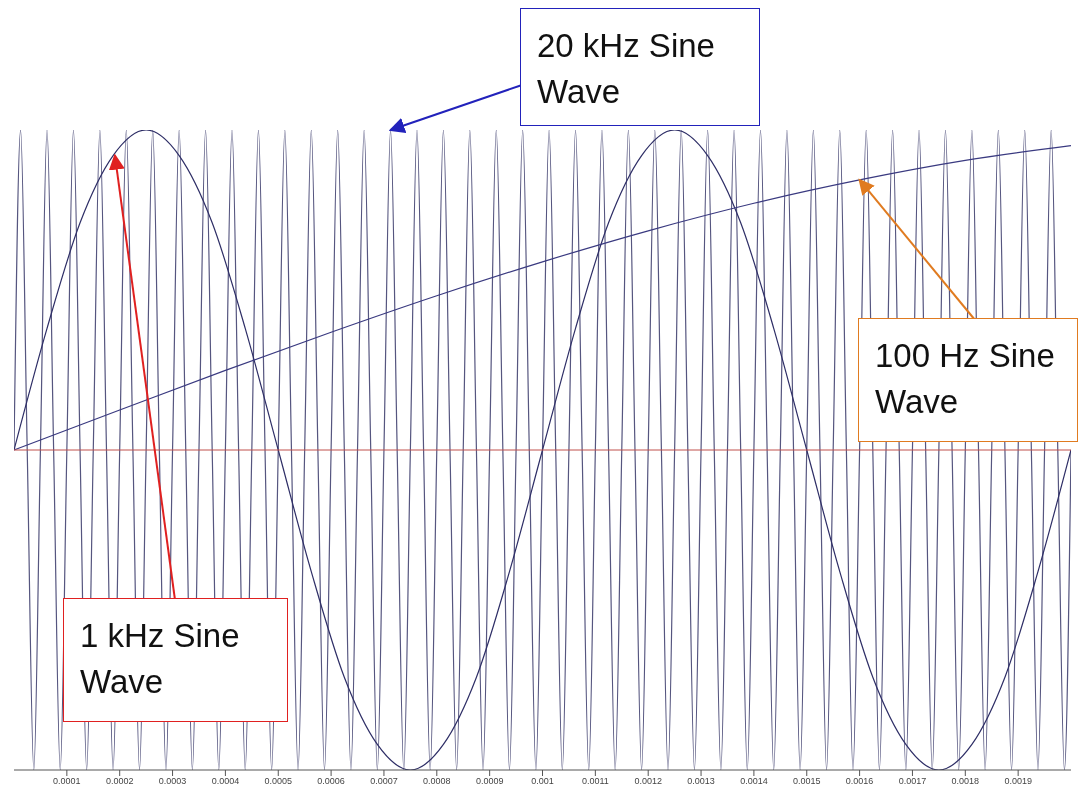  Describe the element at coordinates (859, 781) in the screenshot. I see `x-tick-label: 0.0016` at that location.